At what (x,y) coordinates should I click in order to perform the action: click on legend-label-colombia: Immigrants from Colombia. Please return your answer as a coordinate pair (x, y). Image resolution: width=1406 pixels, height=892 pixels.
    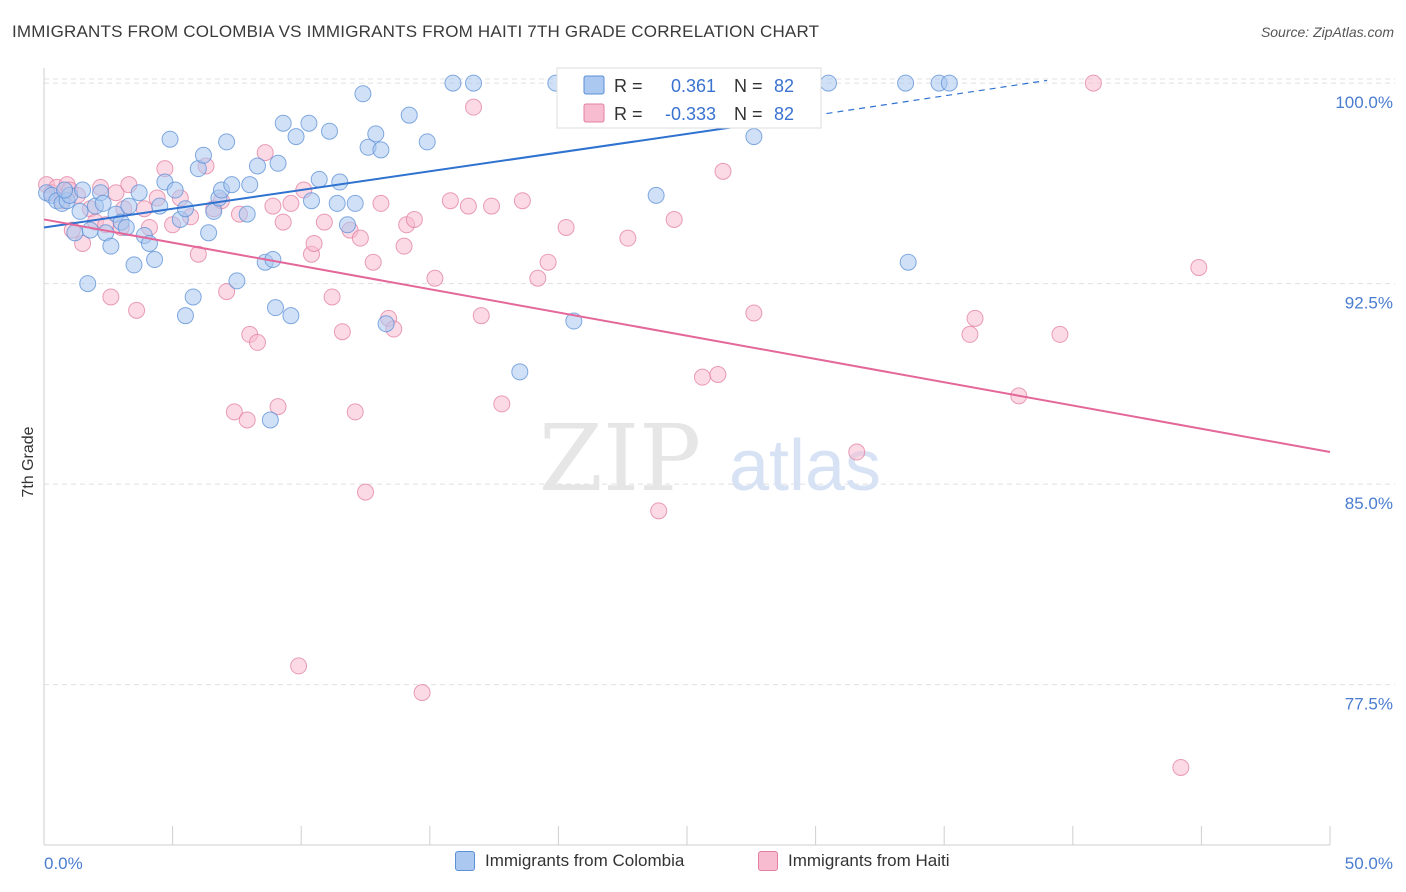
    Looking at the image, I should click on (585, 860).